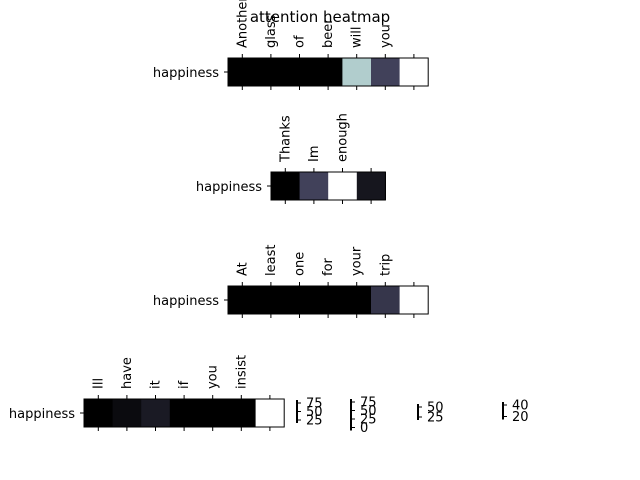  What do you see at coordinates (520, 417) in the screenshot?
I see `colorbar-tick-label: 20` at bounding box center [520, 417].